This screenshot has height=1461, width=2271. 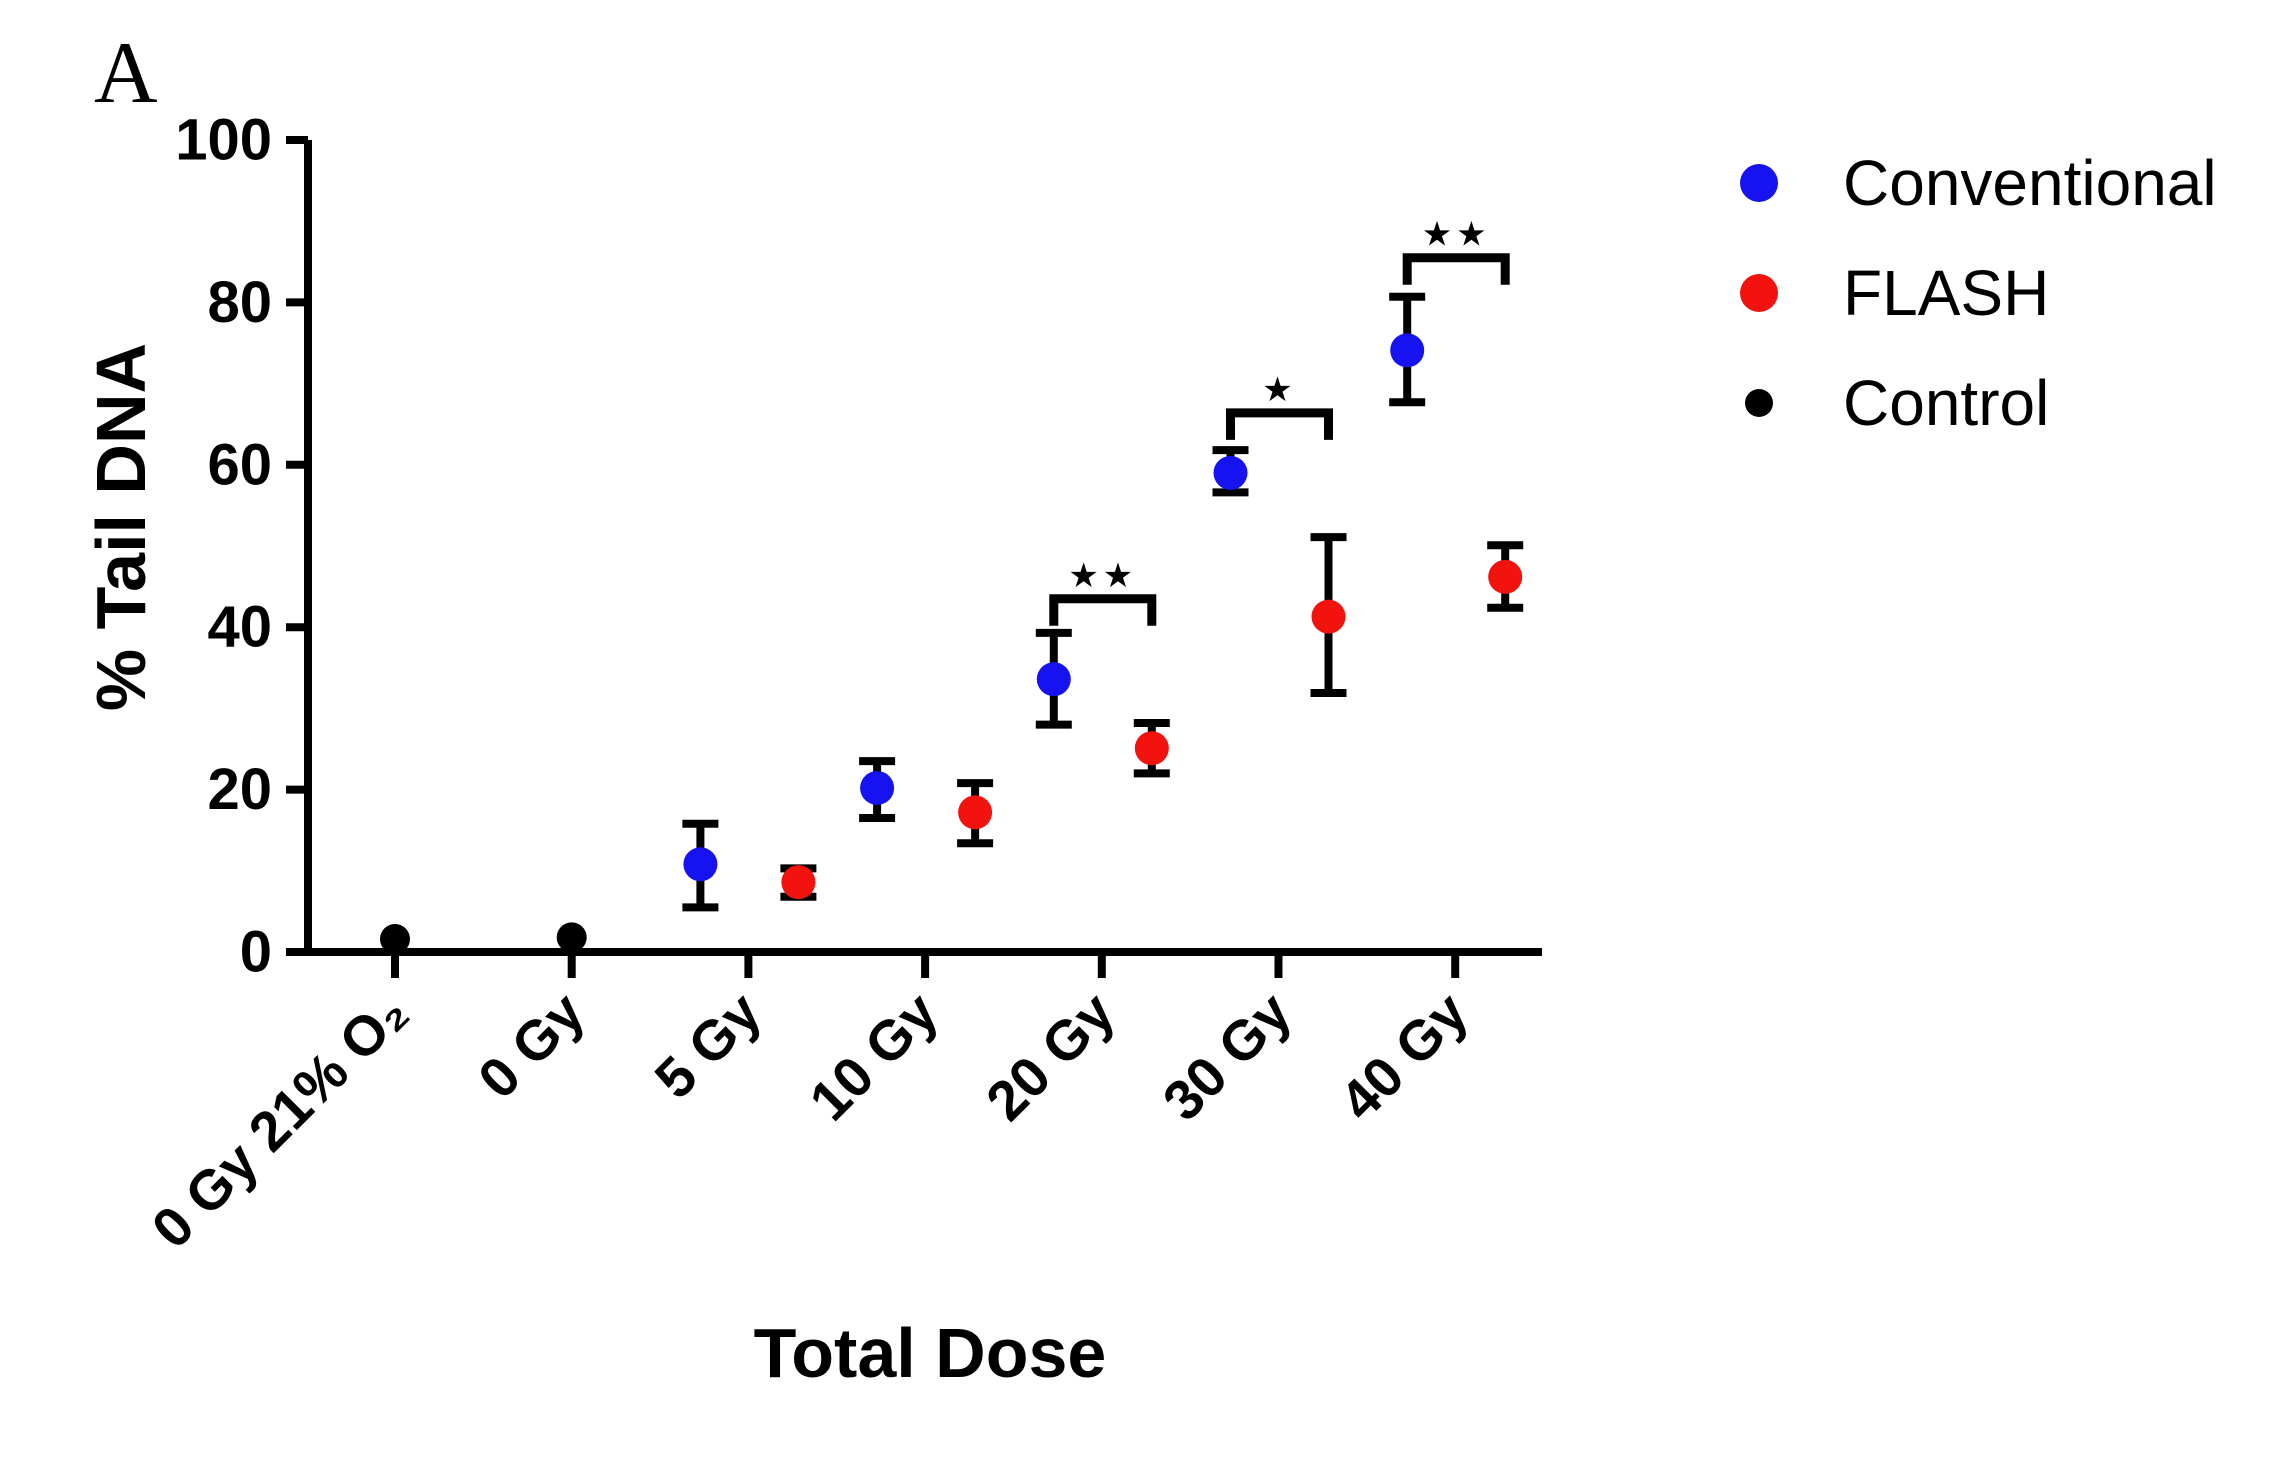 What do you see at coordinates (239, 789) in the screenshot?
I see `y-tick-label: 20` at bounding box center [239, 789].